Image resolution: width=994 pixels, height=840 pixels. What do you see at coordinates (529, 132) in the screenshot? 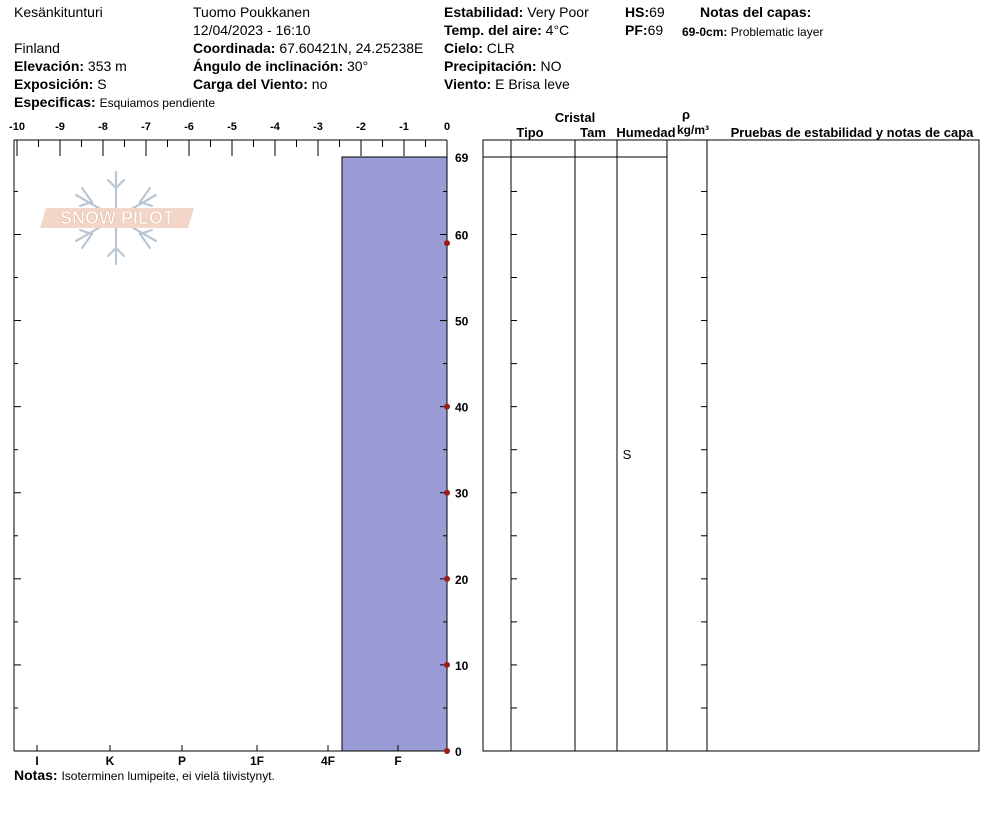
I see `tipo-header: Tipo` at bounding box center [529, 132].